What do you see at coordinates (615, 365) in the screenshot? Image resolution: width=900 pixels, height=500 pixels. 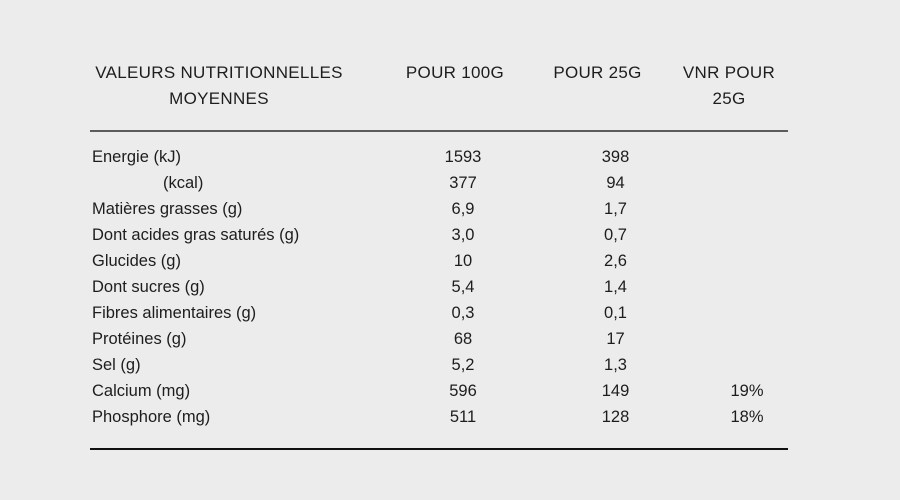 I see `value-pour-25g: 1,3` at bounding box center [615, 365].